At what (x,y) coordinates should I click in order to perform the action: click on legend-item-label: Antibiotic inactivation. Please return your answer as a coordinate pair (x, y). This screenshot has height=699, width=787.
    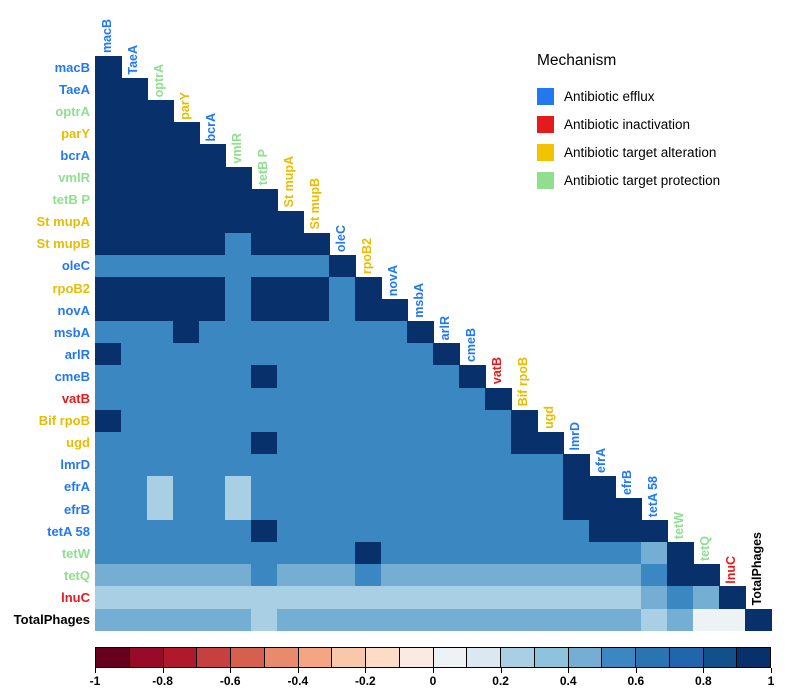
    Looking at the image, I should click on (627, 124).